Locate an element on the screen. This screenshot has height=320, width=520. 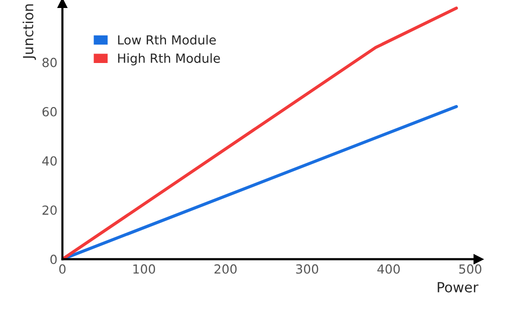
y-tick-label: 0 is located at coordinates (53, 259).